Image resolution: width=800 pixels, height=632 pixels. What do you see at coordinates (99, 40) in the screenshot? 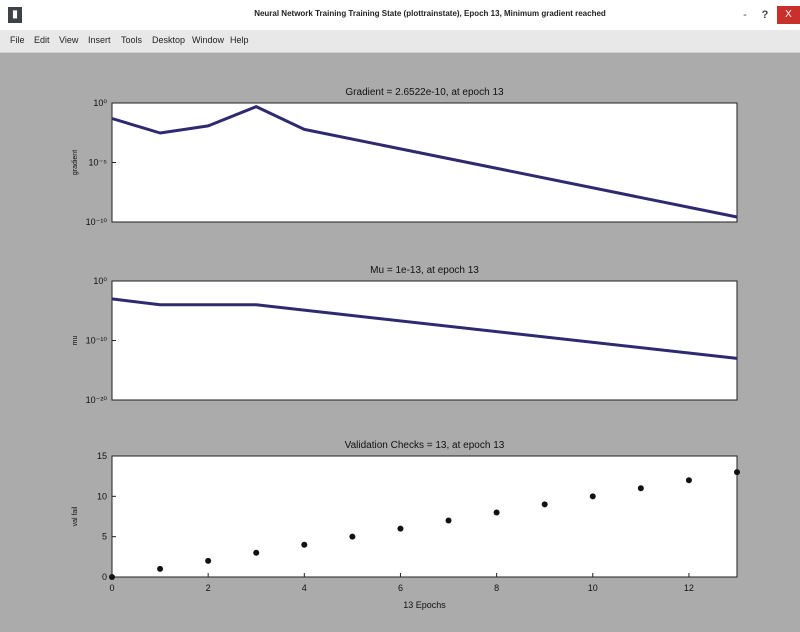
I see `menu-insert: Insert` at bounding box center [99, 40].